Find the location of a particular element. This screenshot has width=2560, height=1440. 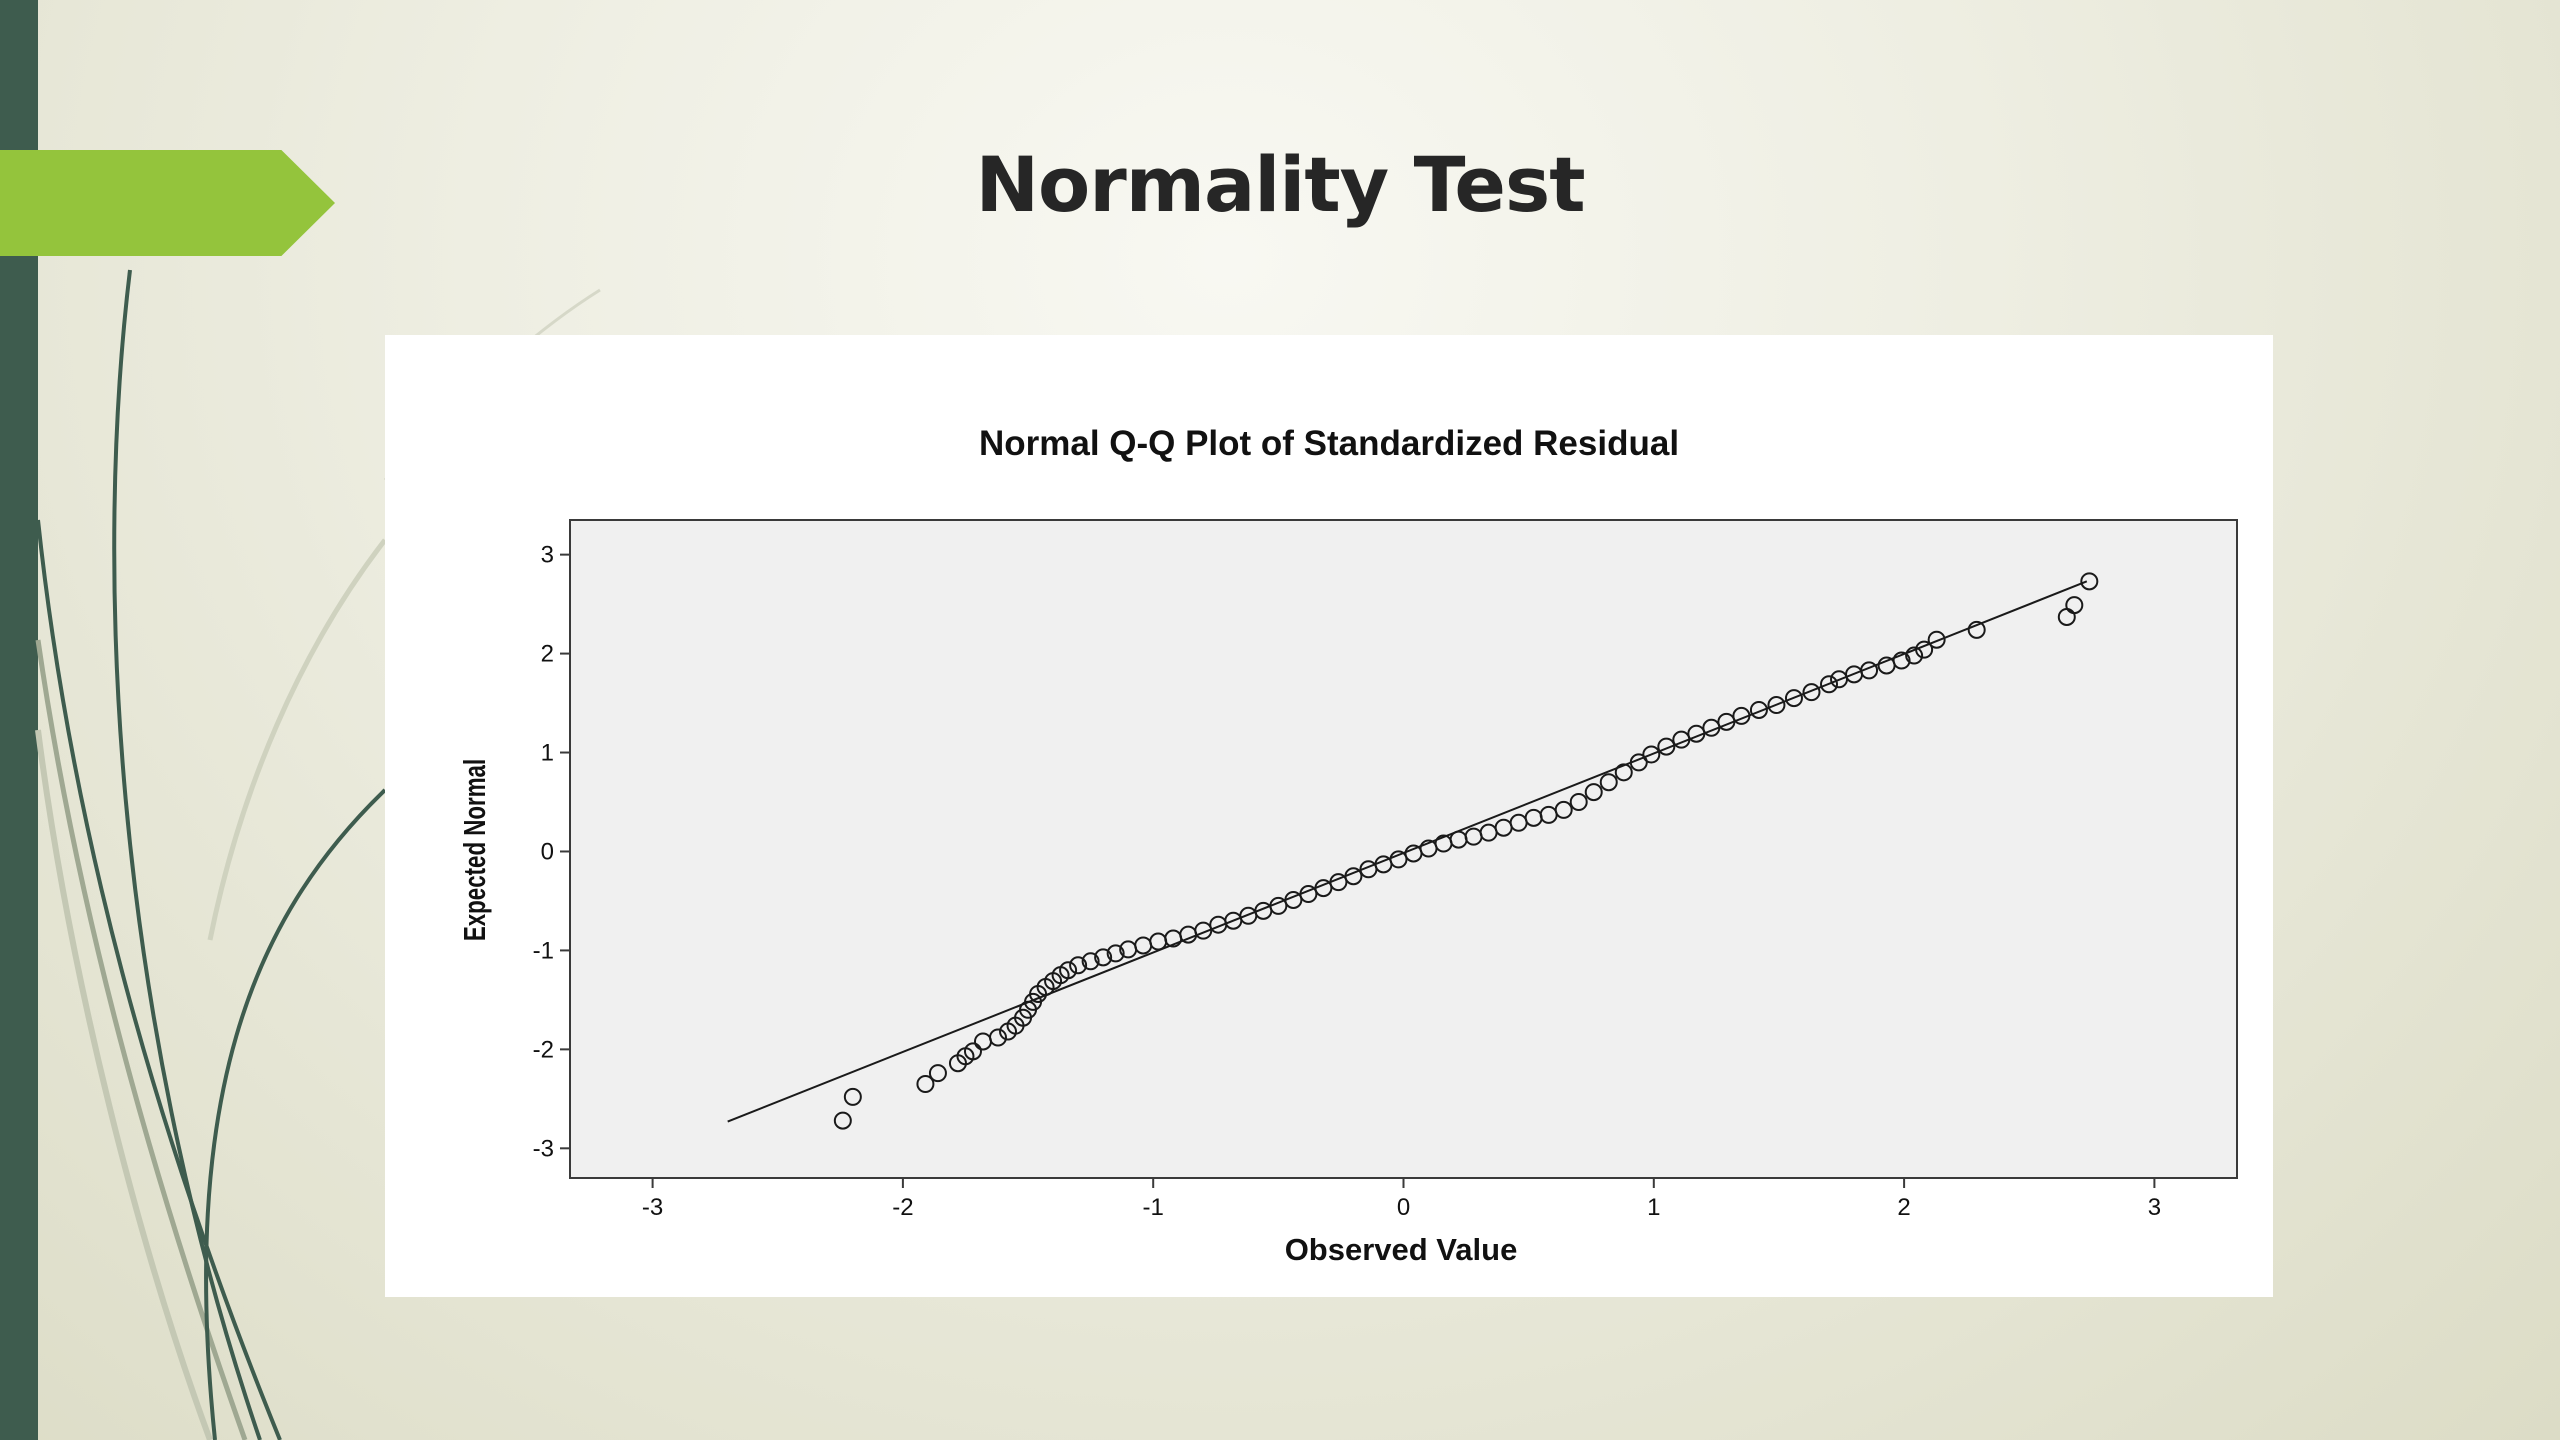

y-tick-label: -1 is located at coordinates (543, 950).